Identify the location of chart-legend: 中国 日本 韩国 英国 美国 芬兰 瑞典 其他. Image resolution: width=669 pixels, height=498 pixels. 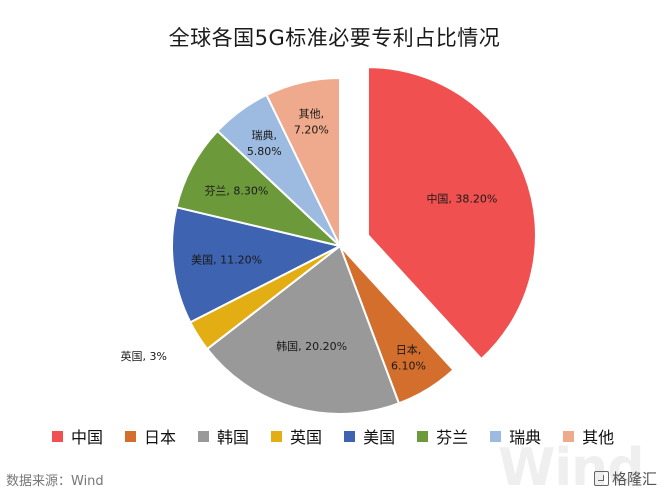
(352, 436).